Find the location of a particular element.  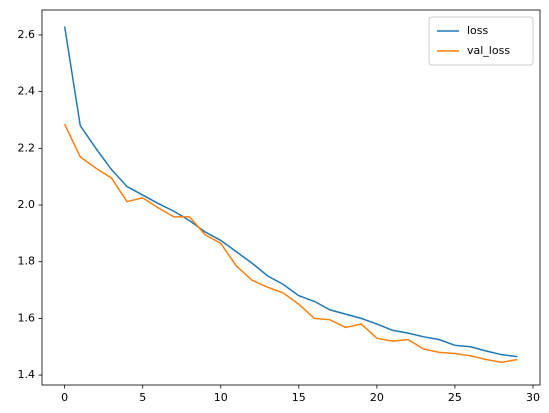

x-tick-label: 30 is located at coordinates (533, 397).